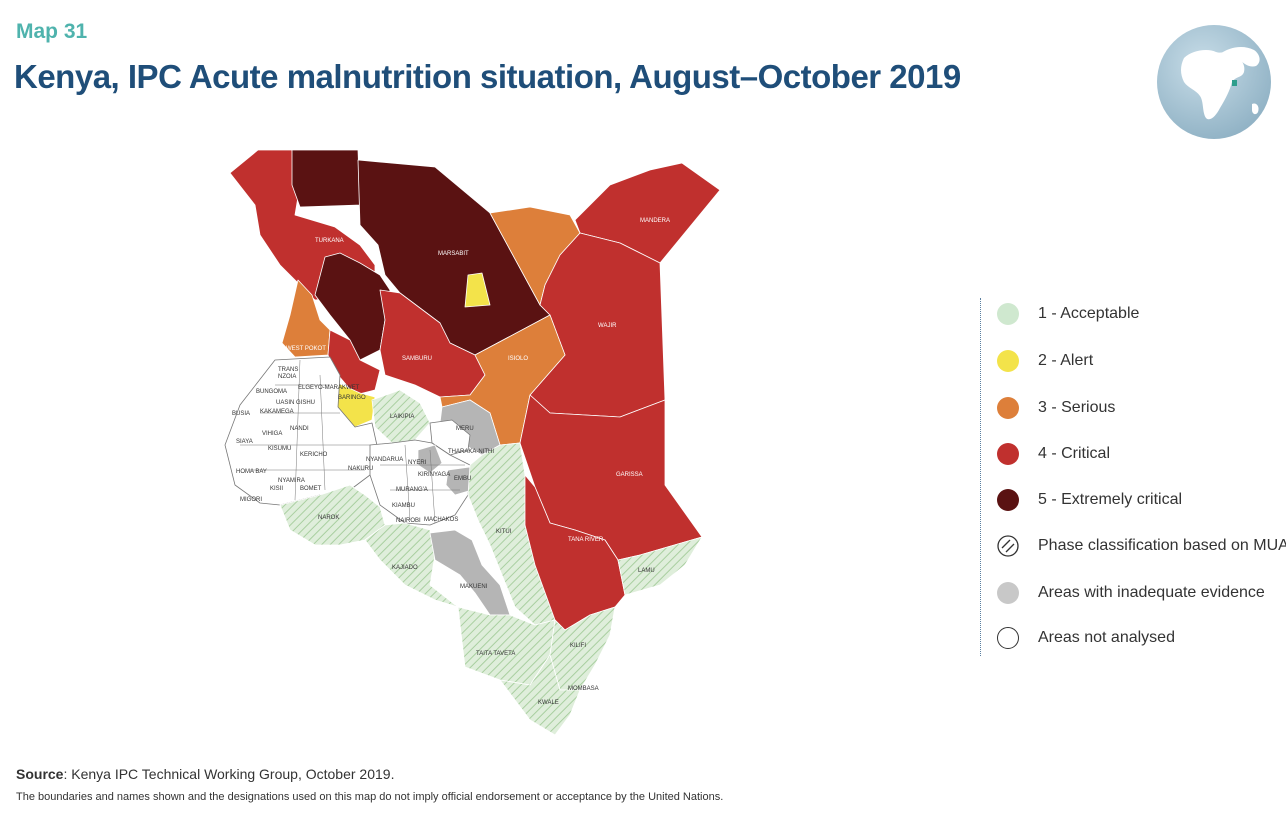 This screenshot has height=818, width=1286. I want to click on label-kitui: KITUI, so click(504, 532).